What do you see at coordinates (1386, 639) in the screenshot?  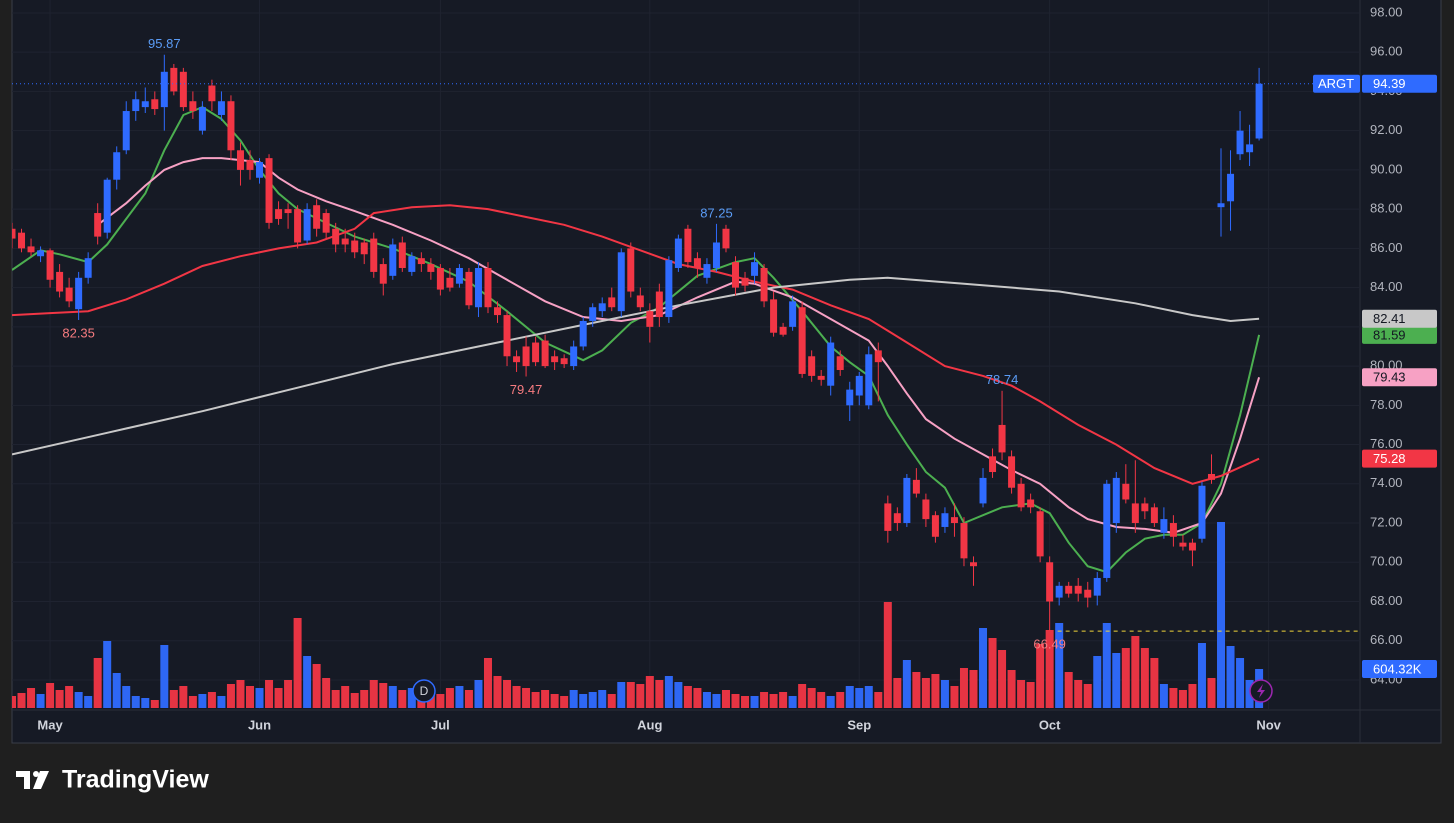 I see `y-tick-label: 66.00` at bounding box center [1386, 639].